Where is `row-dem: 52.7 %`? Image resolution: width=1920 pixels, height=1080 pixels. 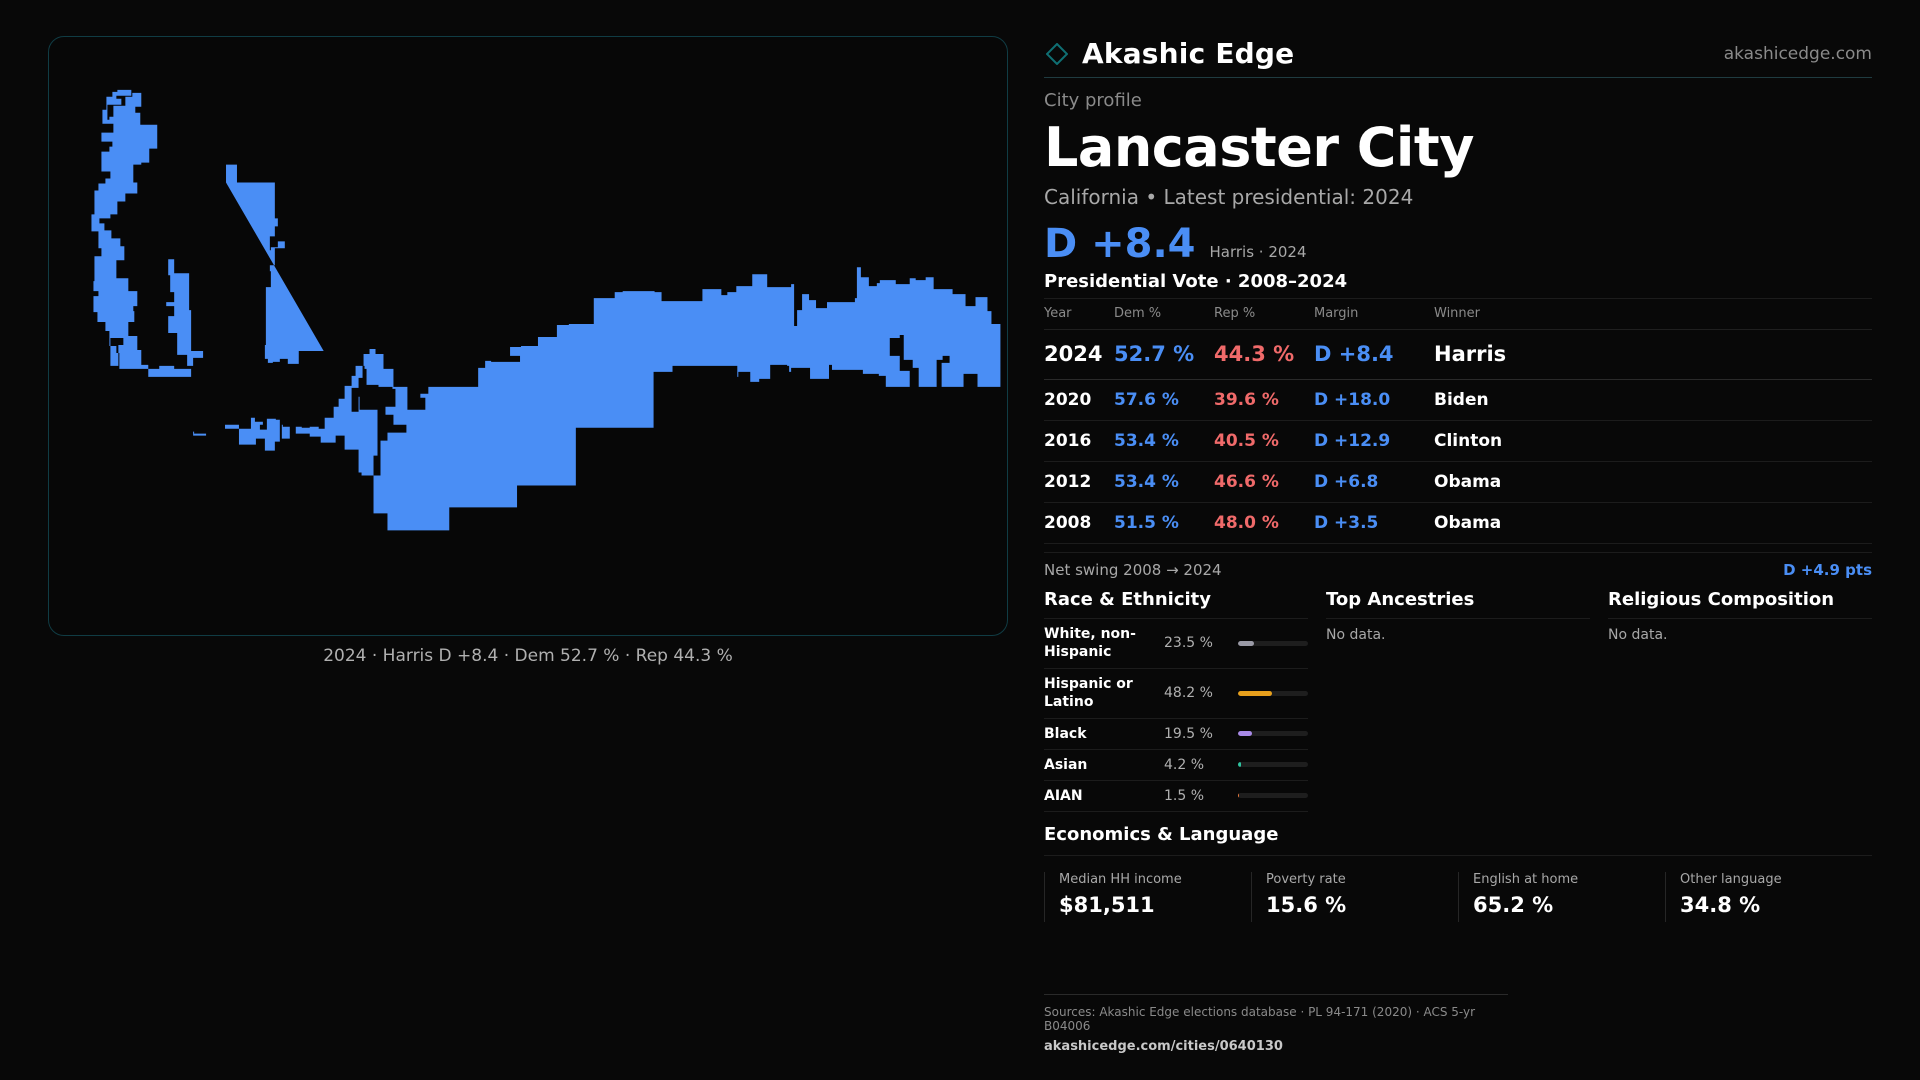
row-dem: 52.7 % is located at coordinates (1164, 354).